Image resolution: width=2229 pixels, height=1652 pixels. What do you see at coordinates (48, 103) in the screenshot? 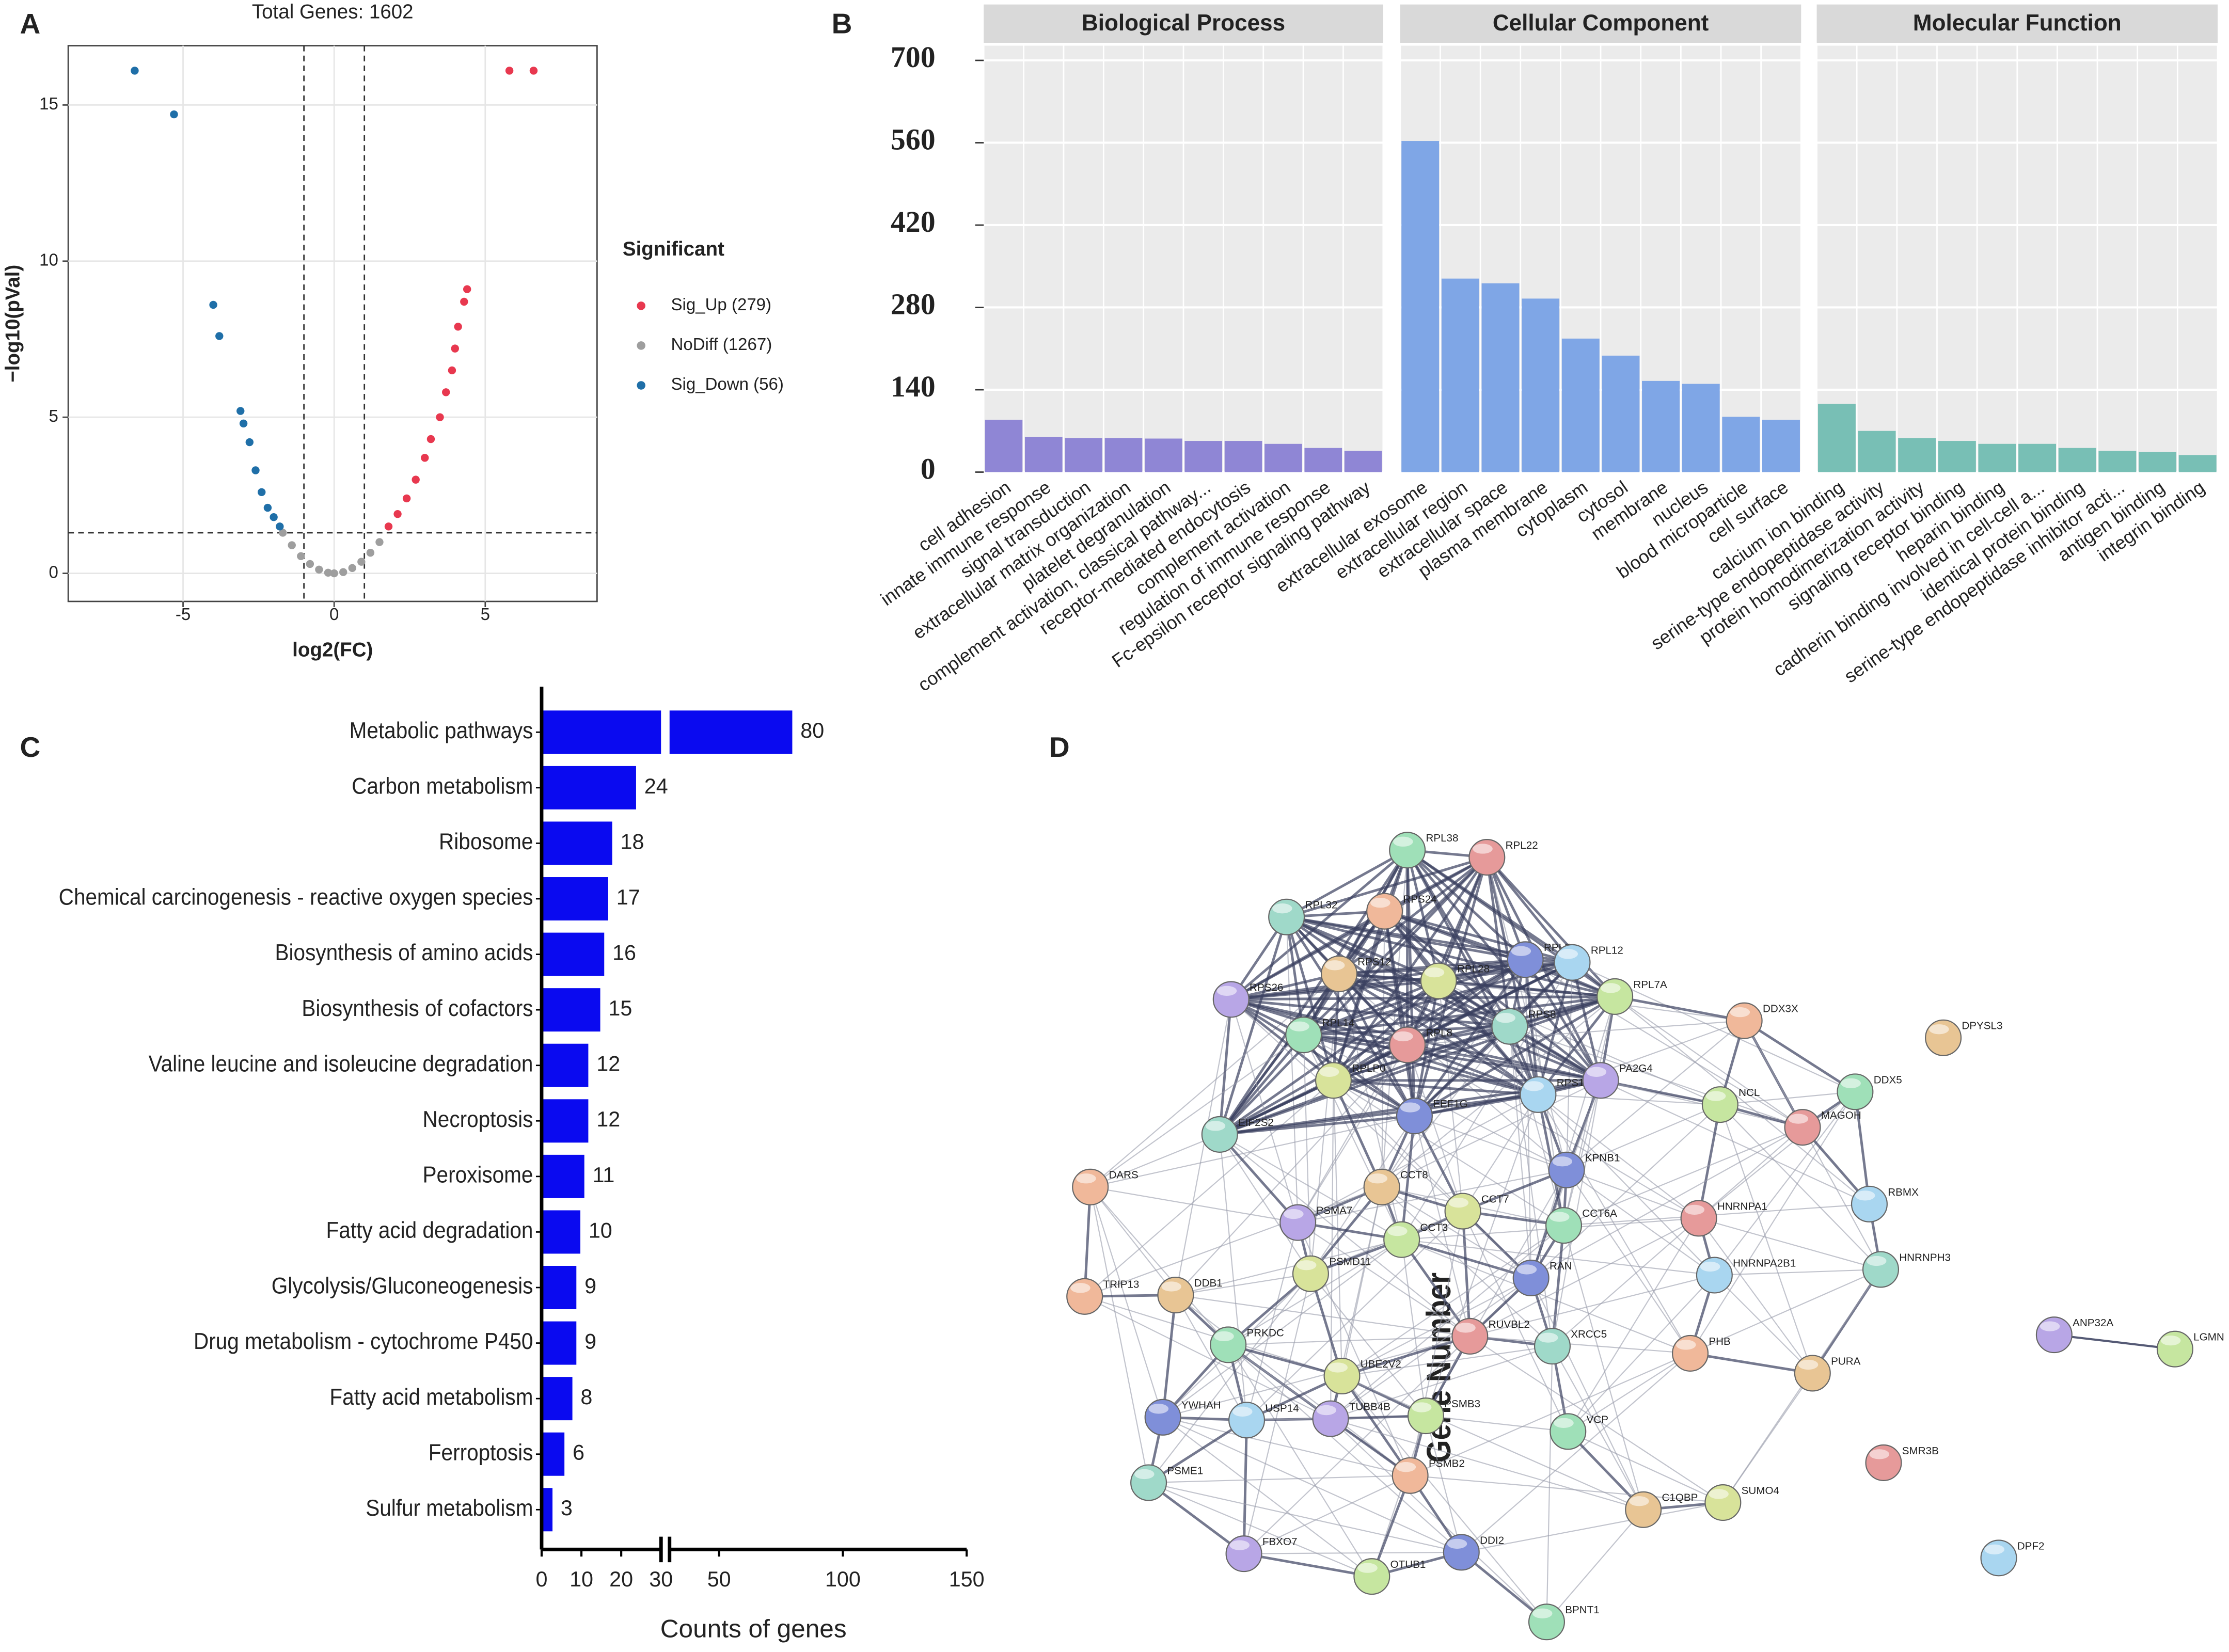
I see `y-tick-label: 15` at bounding box center [48, 103].